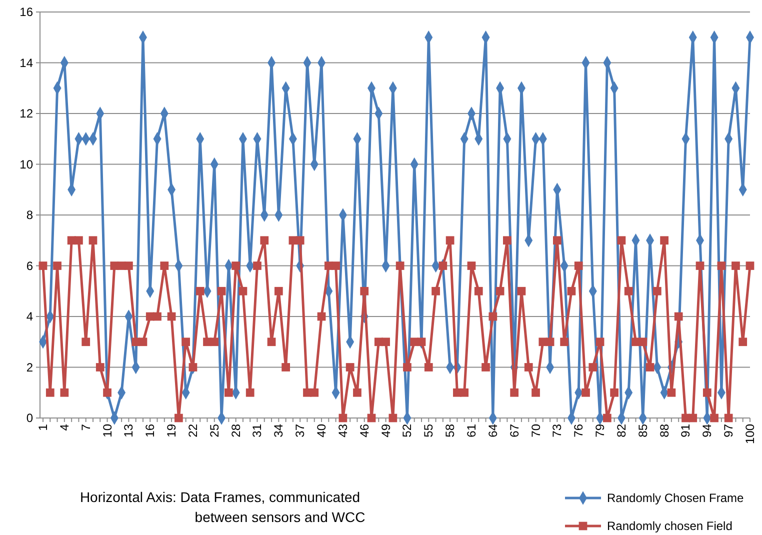 The image size is (762, 535). What do you see at coordinates (235, 431) in the screenshot?
I see `x-tick-label: 28` at bounding box center [235, 431].